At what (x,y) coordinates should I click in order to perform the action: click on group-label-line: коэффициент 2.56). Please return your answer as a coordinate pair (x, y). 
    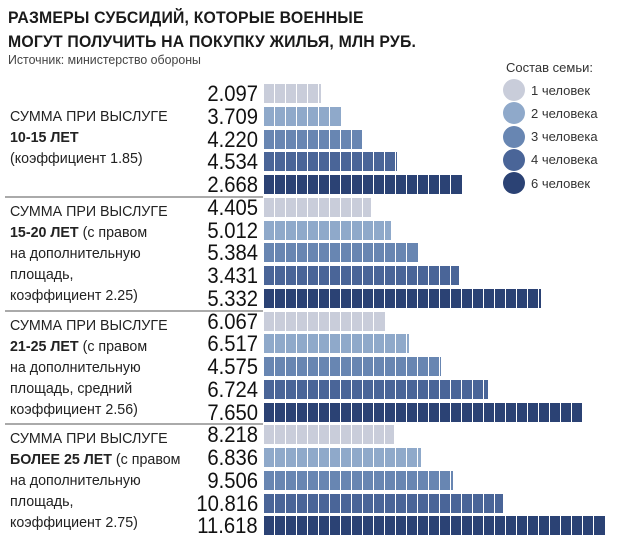
    Looking at the image, I should click on (89, 409).